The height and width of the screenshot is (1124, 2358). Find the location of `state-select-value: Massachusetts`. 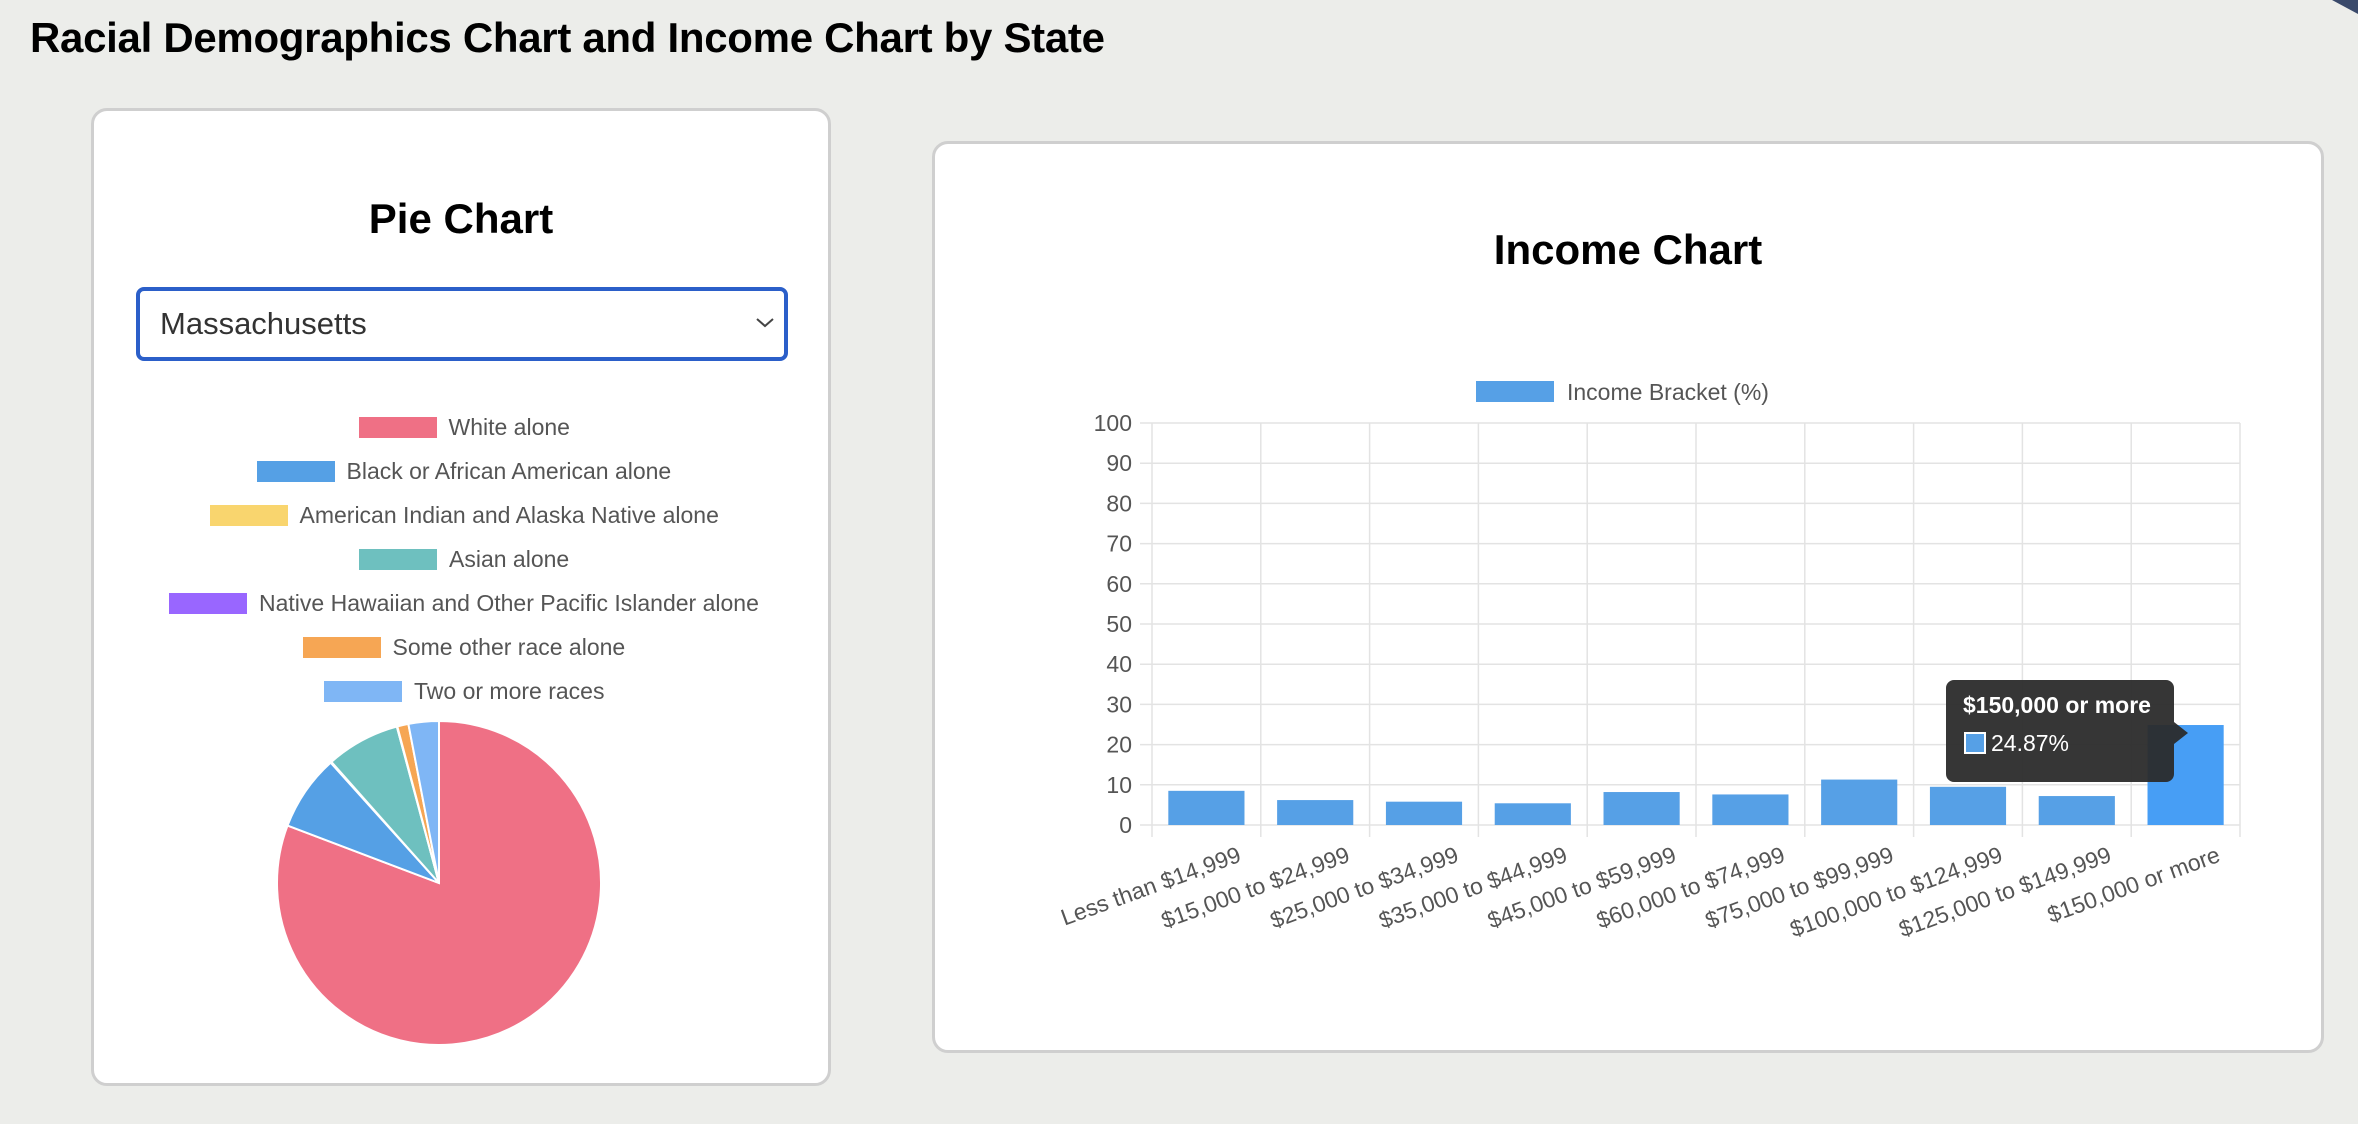

state-select-value: Massachusetts is located at coordinates (263, 323).